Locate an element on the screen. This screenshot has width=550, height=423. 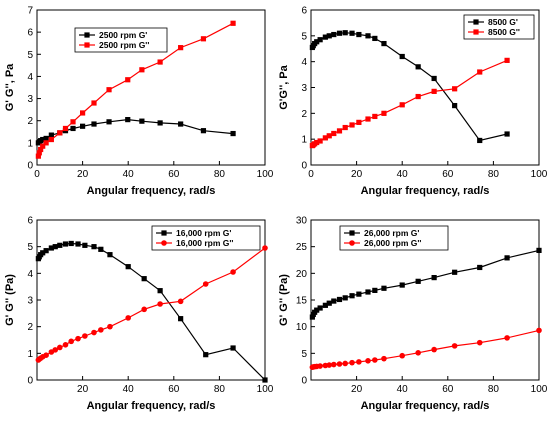
legend-label: 2500 rpm G' is located at coordinates (123, 35).